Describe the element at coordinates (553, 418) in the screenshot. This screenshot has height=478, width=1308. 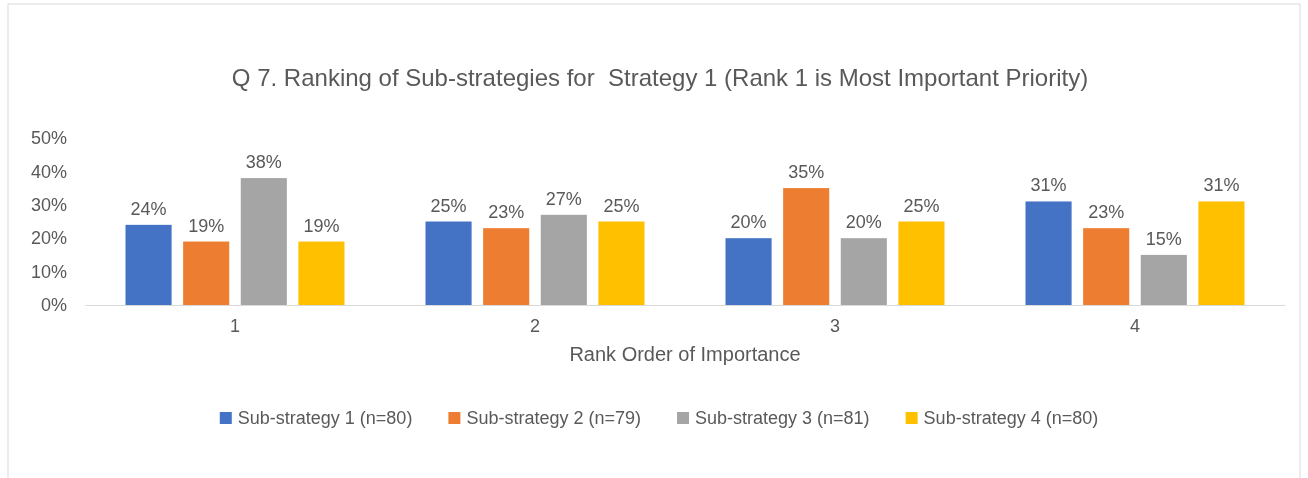
I see `legend-label: Sub-strategy 2 (n=79)` at that location.